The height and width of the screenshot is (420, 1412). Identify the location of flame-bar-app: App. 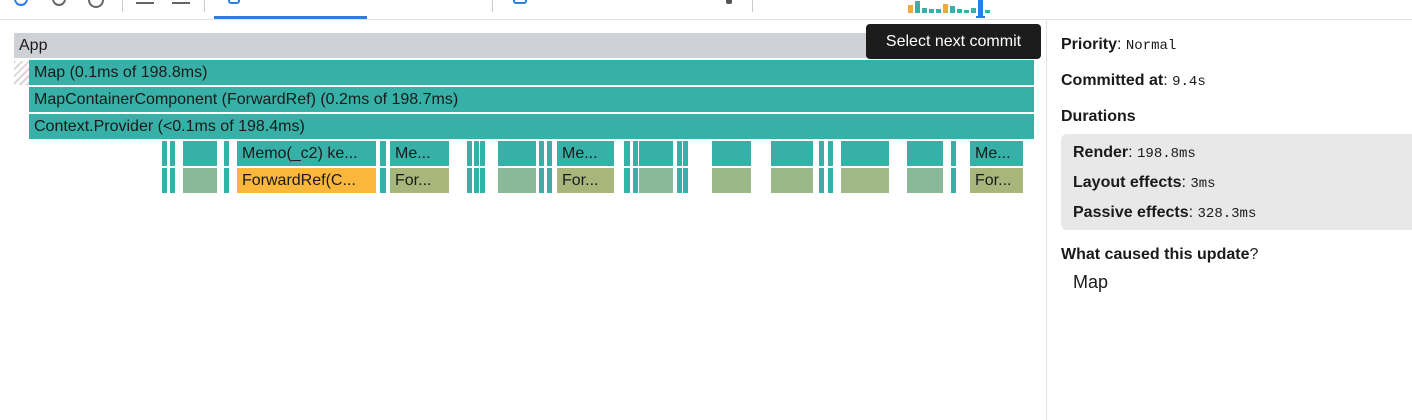
(524, 45).